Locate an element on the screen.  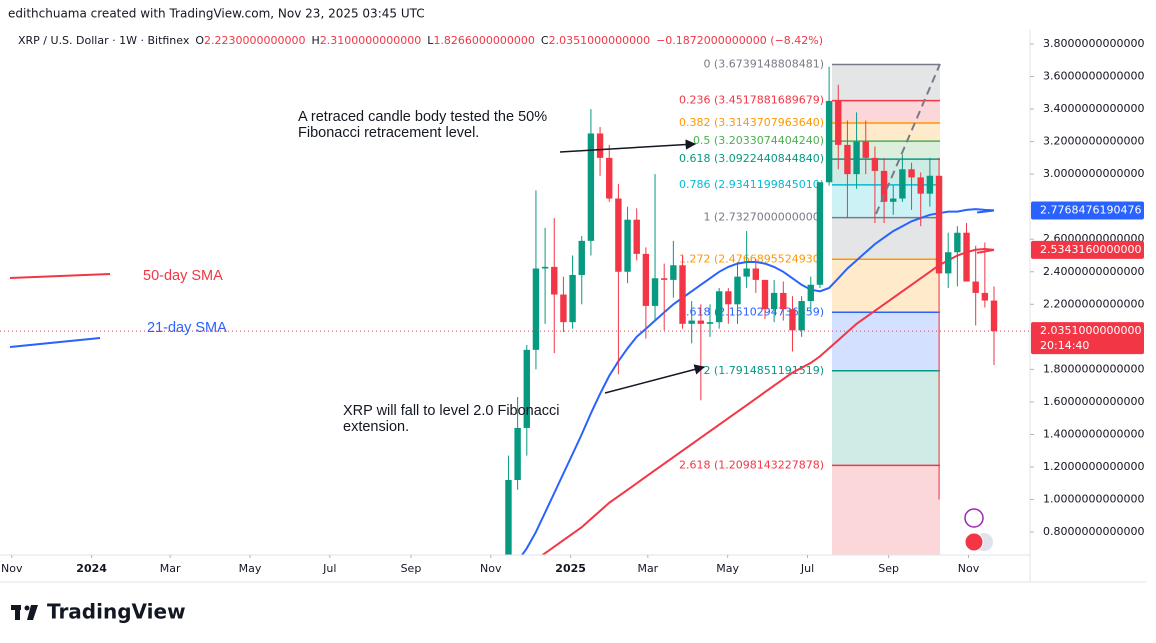
symbol: XRP / U.S. Dollar · 1W · Bitfinex is located at coordinates (104, 40).